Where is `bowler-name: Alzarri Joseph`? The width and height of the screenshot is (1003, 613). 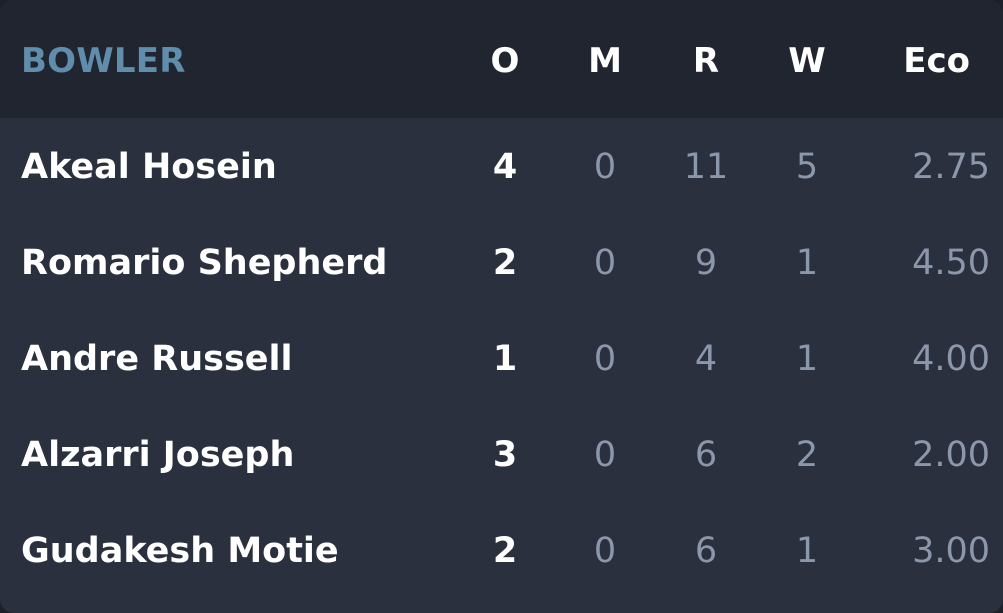 bowler-name: Alzarri Joseph is located at coordinates (158, 455).